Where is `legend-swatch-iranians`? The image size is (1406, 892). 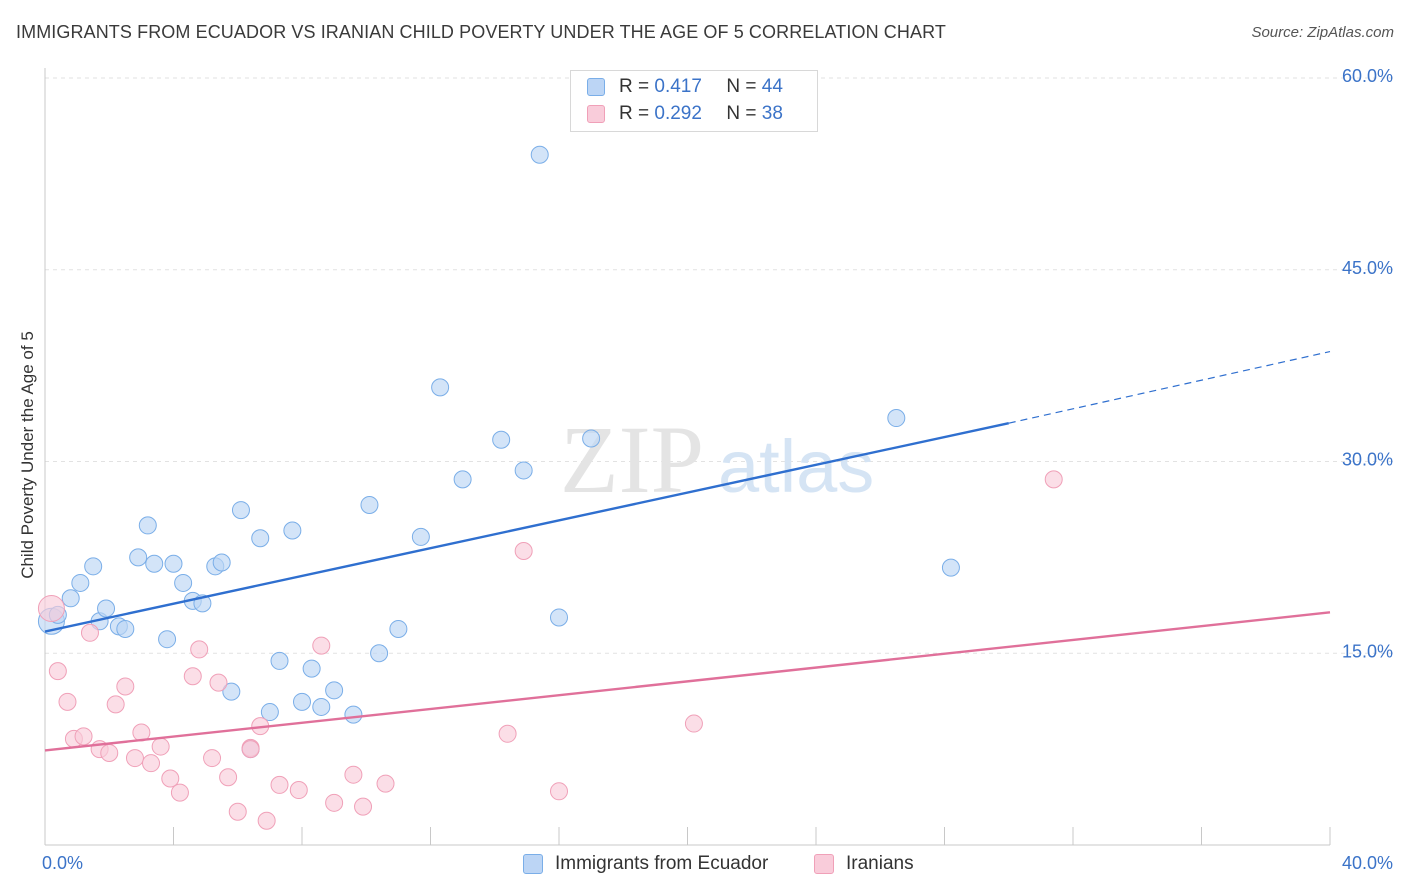 legend-swatch-iranians is located at coordinates (824, 864).